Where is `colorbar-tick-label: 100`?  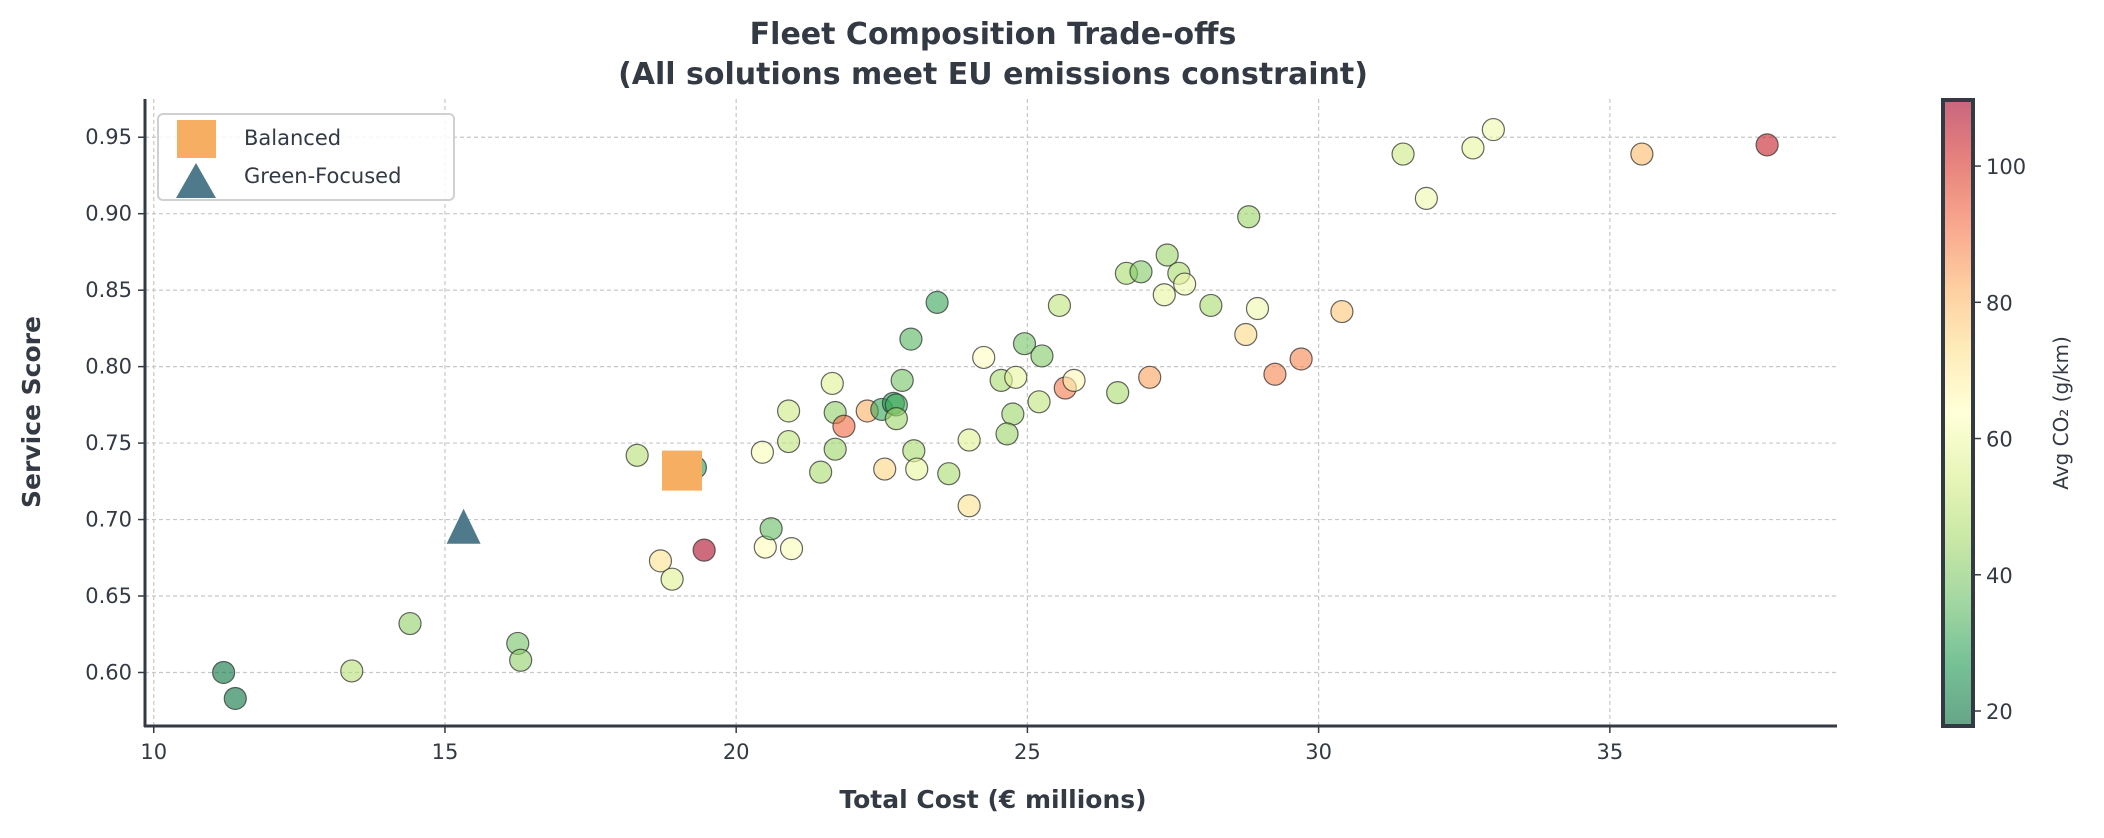
colorbar-tick-label: 100 is located at coordinates (2006, 167).